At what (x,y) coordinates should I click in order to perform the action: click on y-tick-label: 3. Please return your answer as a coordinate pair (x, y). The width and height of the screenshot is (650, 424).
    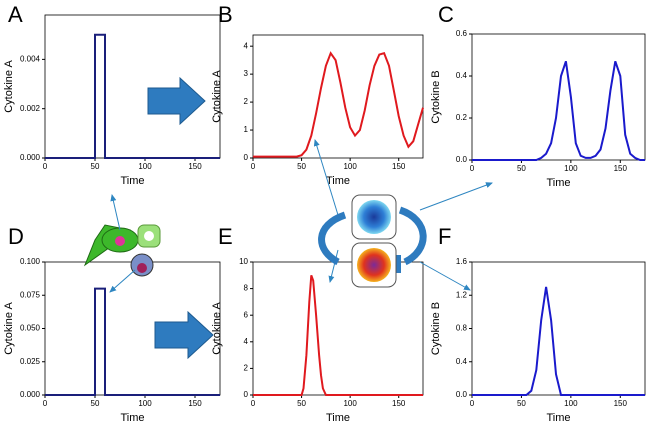
    Looking at the image, I should click on (246, 73).